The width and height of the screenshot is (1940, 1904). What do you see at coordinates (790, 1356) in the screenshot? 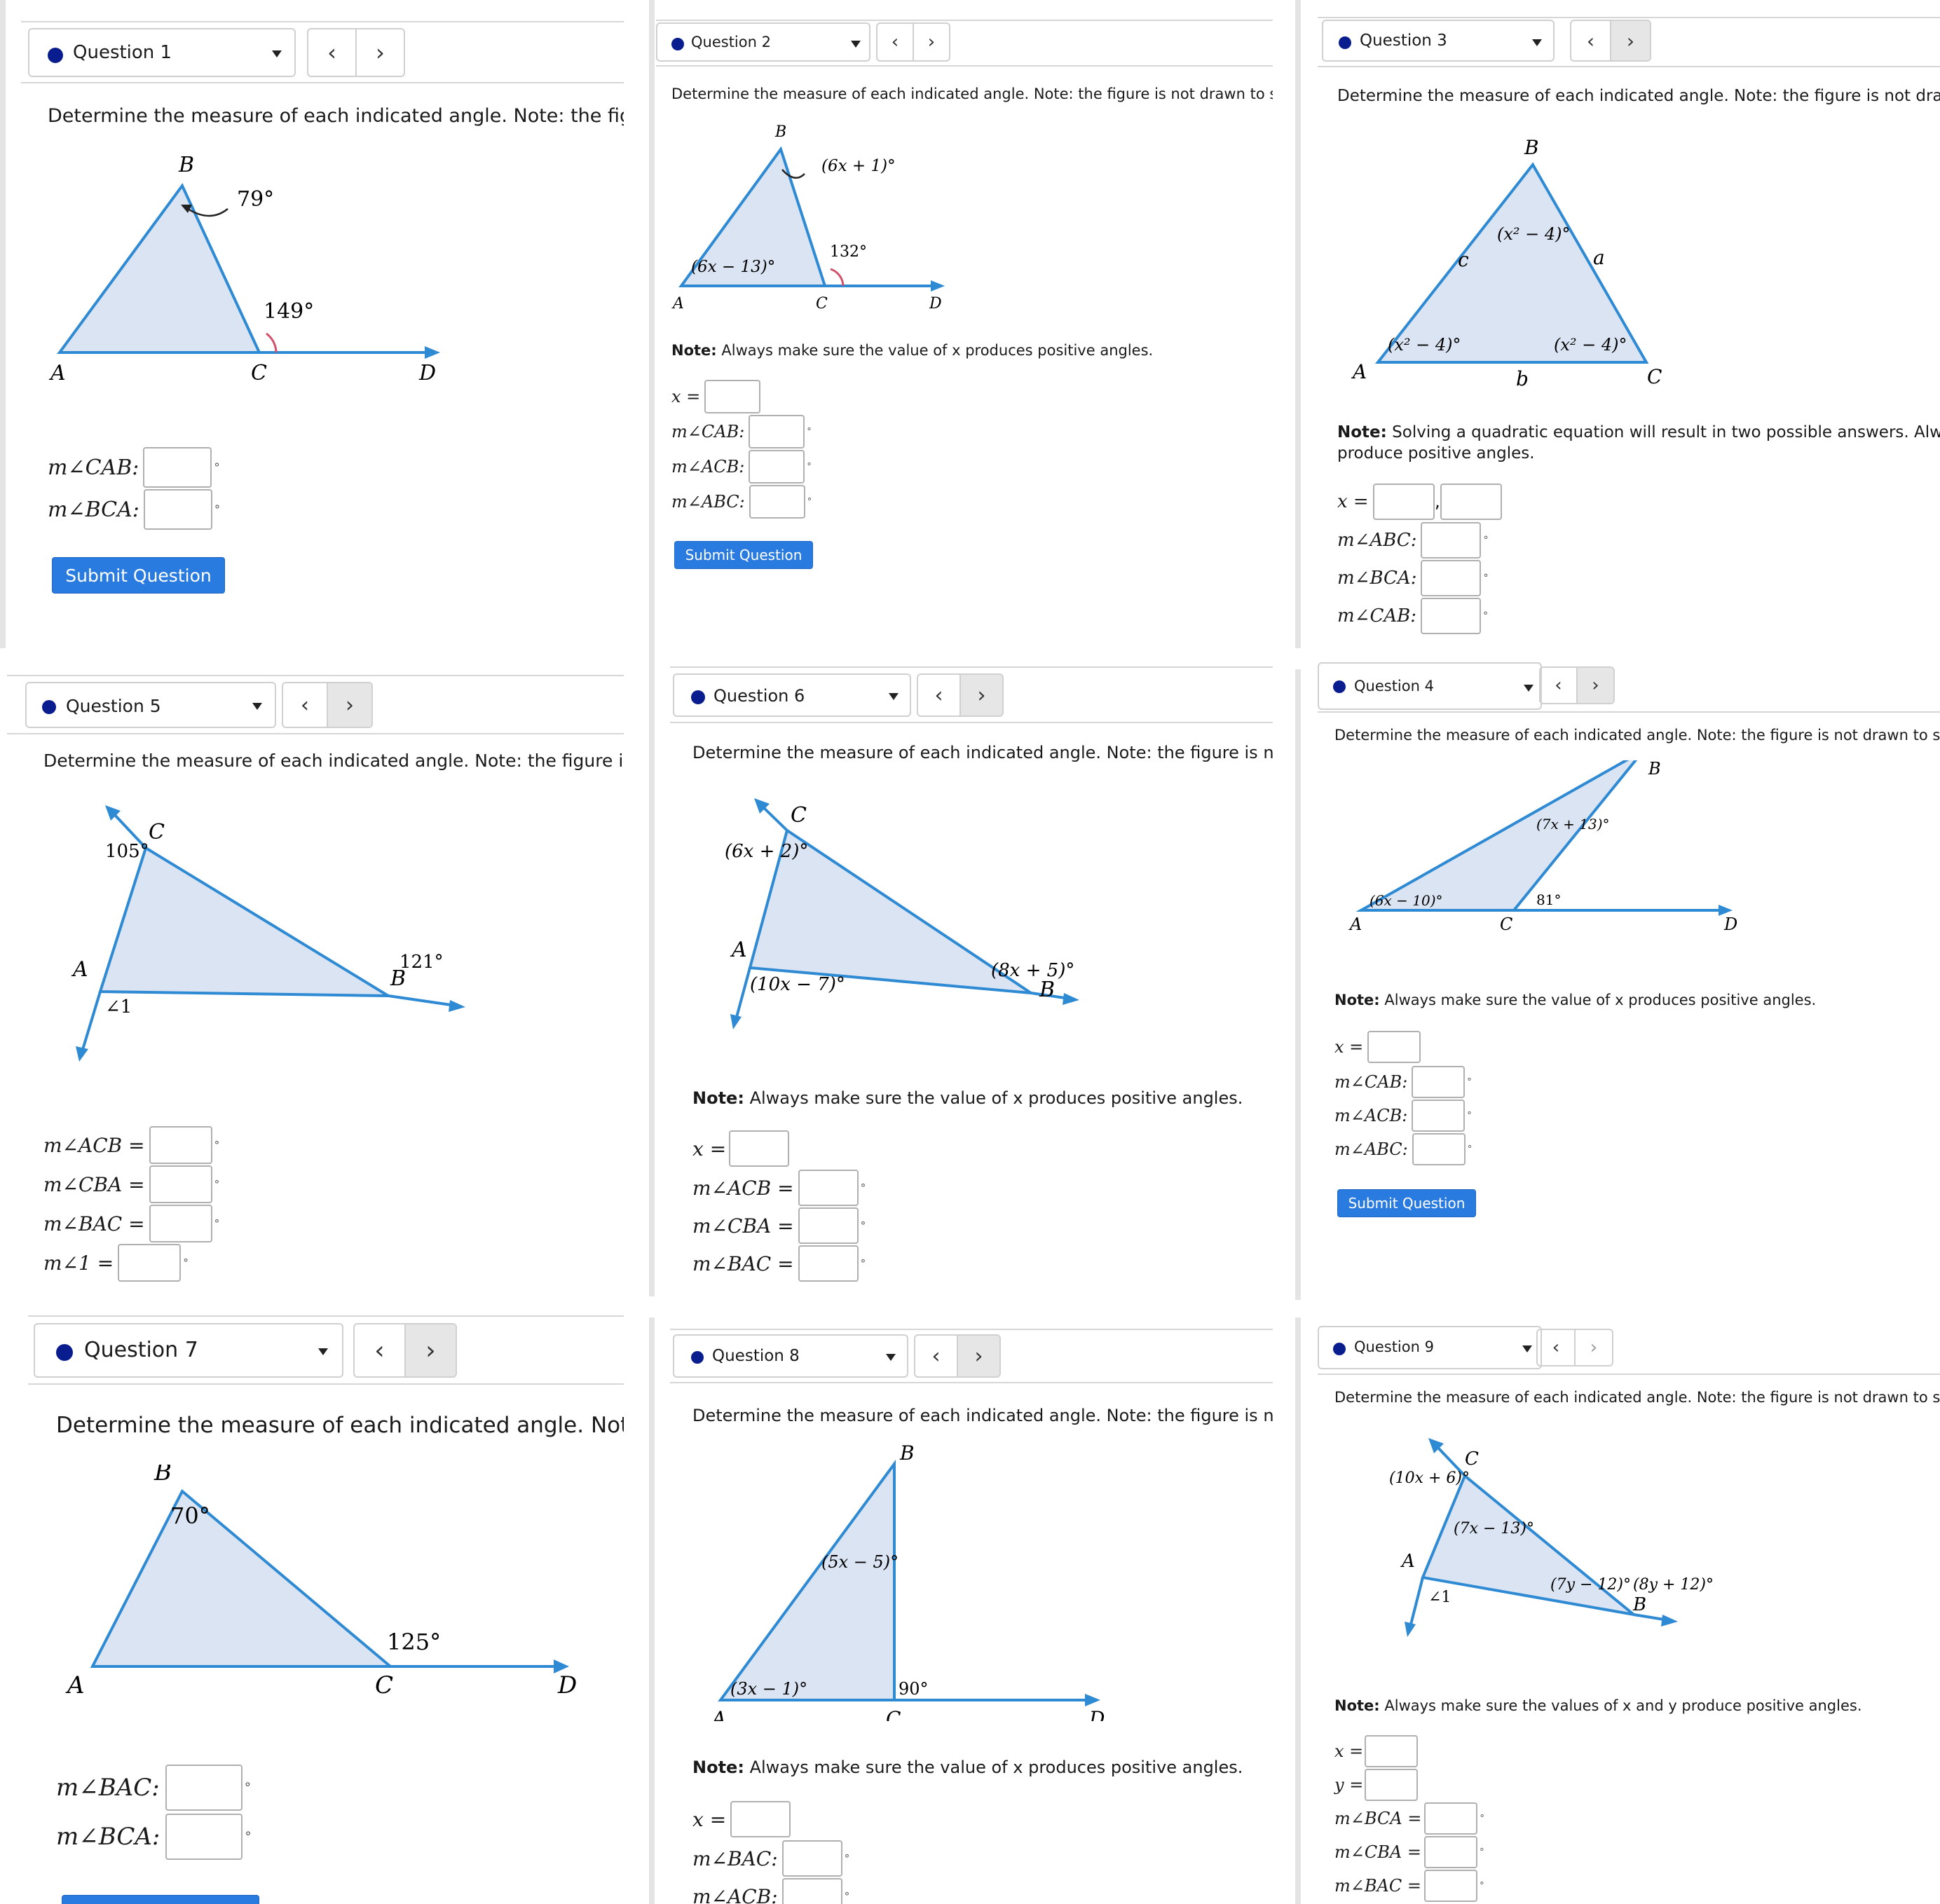
I see `question-selector: Question 8` at bounding box center [790, 1356].